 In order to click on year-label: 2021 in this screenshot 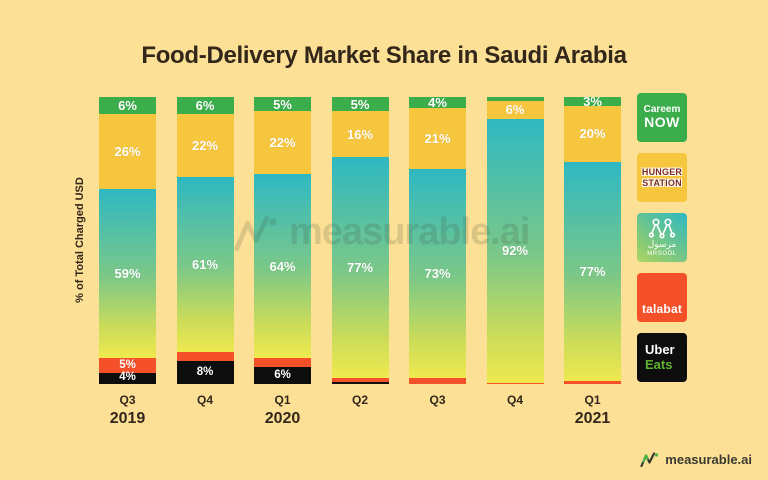, I will do `click(592, 418)`.